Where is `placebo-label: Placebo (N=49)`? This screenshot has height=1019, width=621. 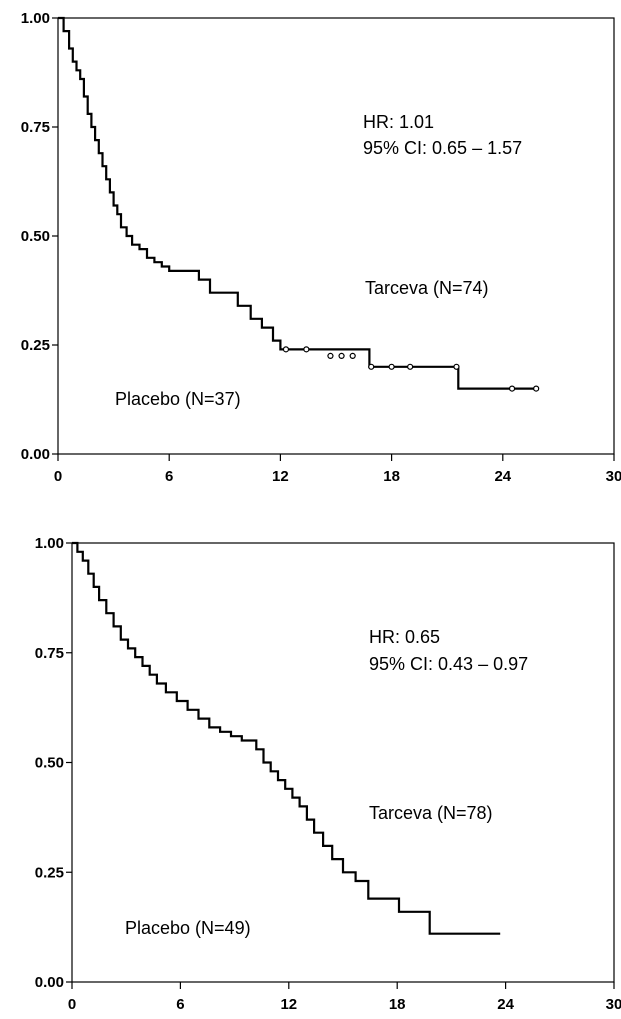
placebo-label: Placebo (N=49) is located at coordinates (188, 928).